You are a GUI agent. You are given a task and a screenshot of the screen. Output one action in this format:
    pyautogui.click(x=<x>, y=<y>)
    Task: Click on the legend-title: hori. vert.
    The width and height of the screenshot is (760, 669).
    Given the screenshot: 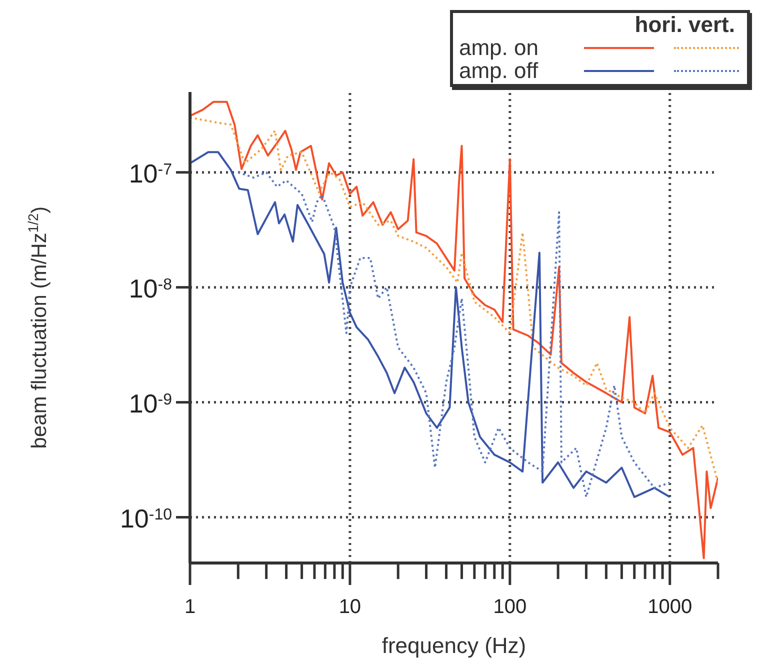 What is the action you would take?
    pyautogui.click(x=685, y=24)
    